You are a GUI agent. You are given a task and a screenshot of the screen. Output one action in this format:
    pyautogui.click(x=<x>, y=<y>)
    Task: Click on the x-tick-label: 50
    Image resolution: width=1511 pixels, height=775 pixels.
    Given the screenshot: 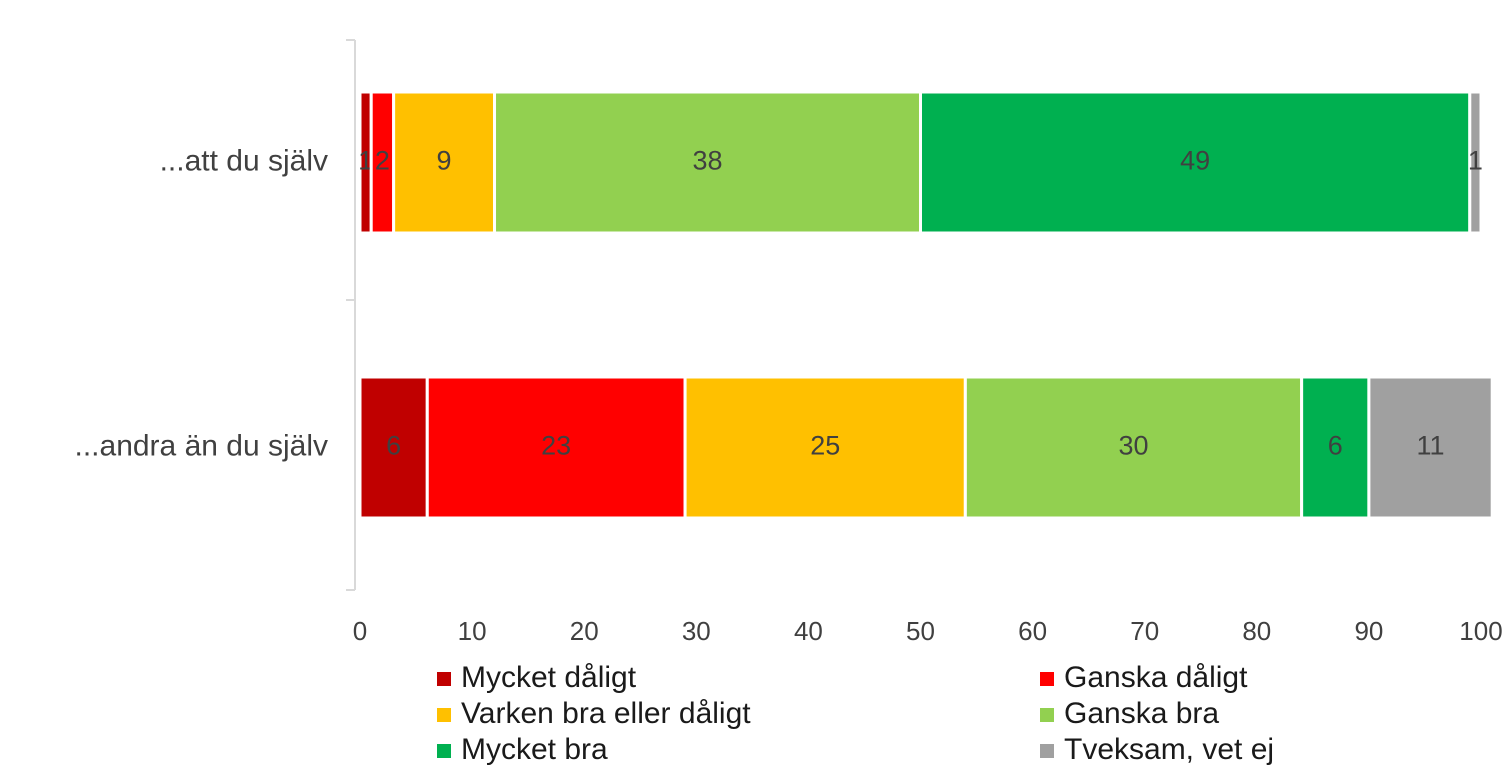 What is the action you would take?
    pyautogui.click(x=920, y=631)
    